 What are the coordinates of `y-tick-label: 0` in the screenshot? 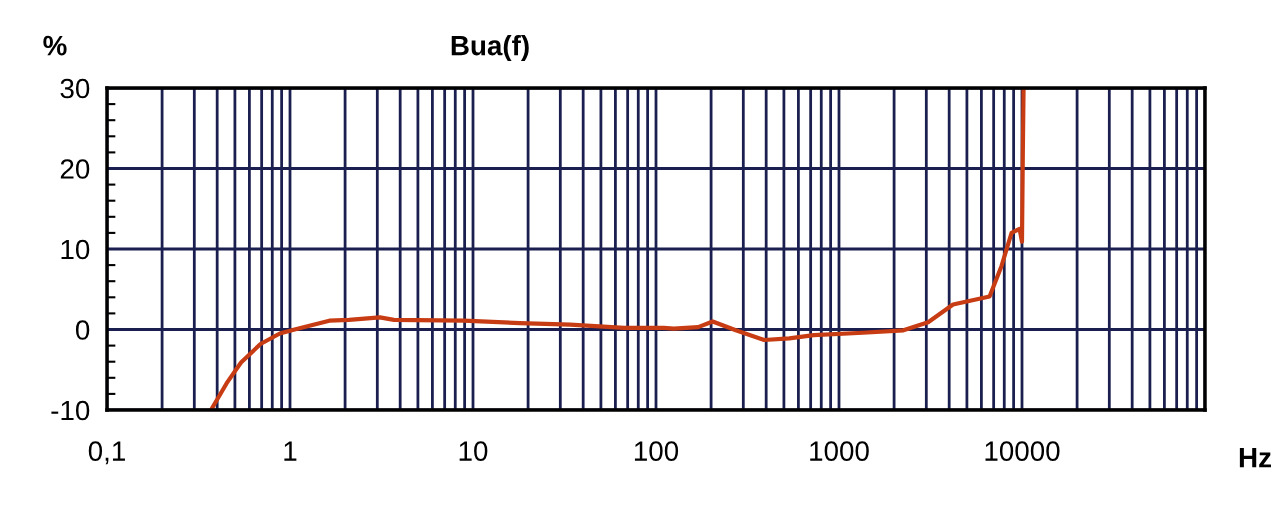 It's located at (82, 330).